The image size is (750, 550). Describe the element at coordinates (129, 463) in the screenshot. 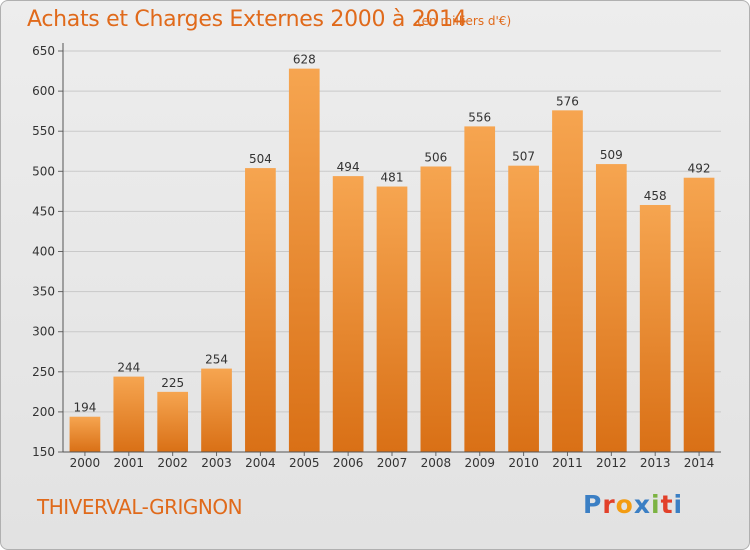

I see `x-tick-label: 2001` at that location.